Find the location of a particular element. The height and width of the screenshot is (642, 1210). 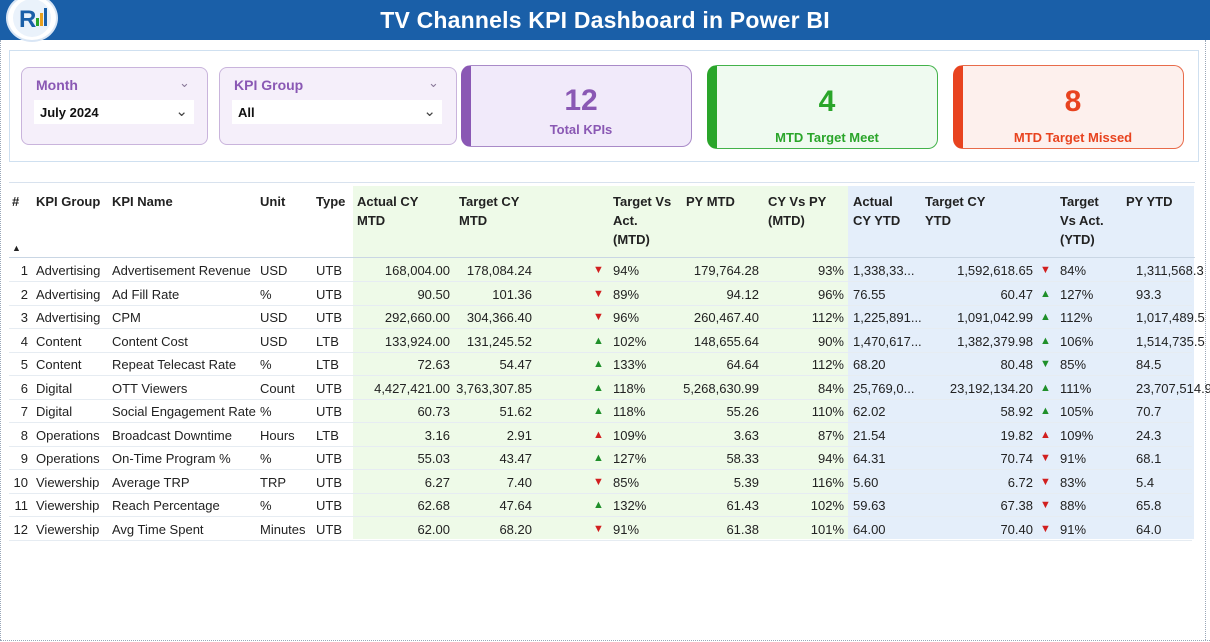

cell-tva-ytd: 85% is located at coordinates (1073, 364).